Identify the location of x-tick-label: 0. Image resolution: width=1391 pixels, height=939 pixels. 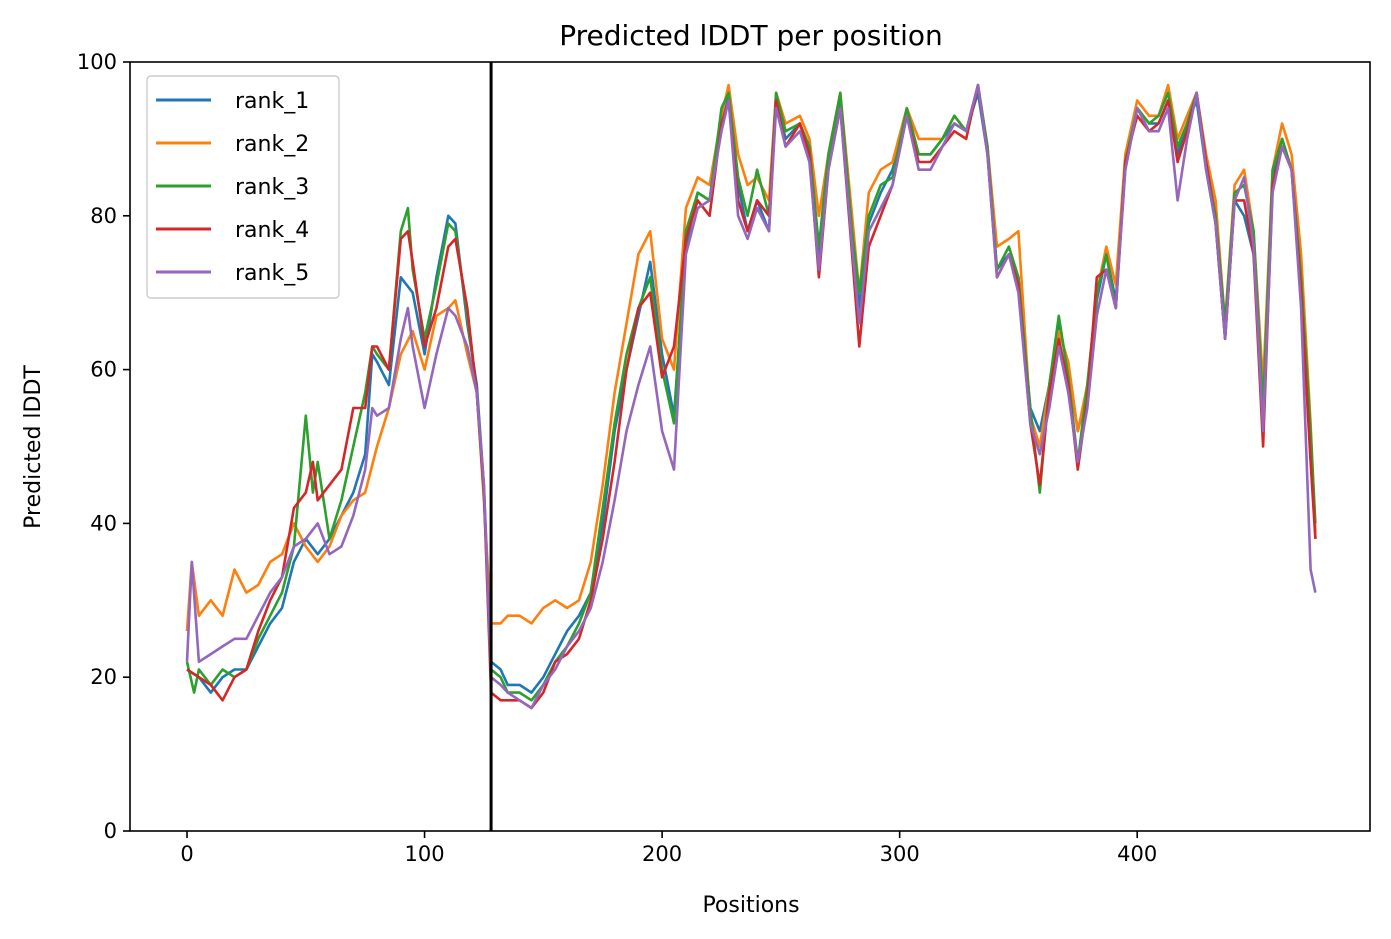
(186, 854).